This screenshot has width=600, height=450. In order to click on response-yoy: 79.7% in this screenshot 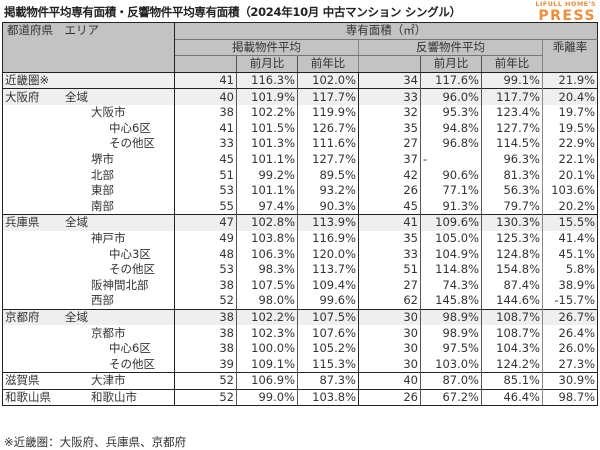, I will do `click(512, 206)`.